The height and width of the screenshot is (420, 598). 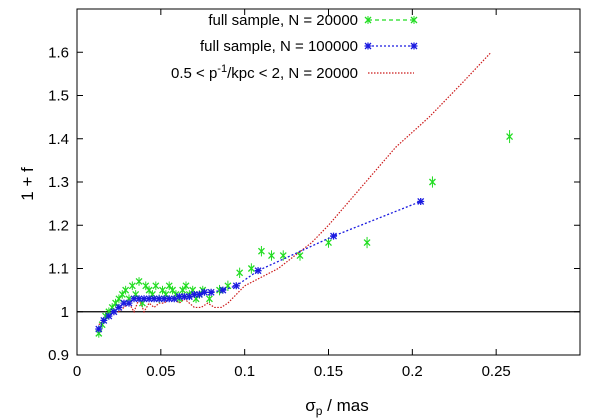 What do you see at coordinates (412, 371) in the screenshot?
I see `x-tick-label: 0.2` at bounding box center [412, 371].